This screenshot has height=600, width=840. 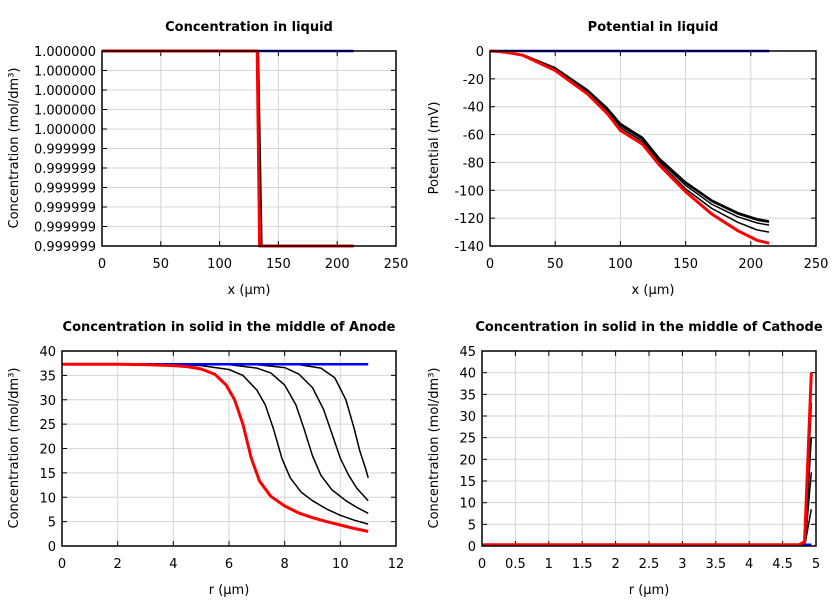 I want to click on x-tick-label: 12, so click(x=396, y=564).